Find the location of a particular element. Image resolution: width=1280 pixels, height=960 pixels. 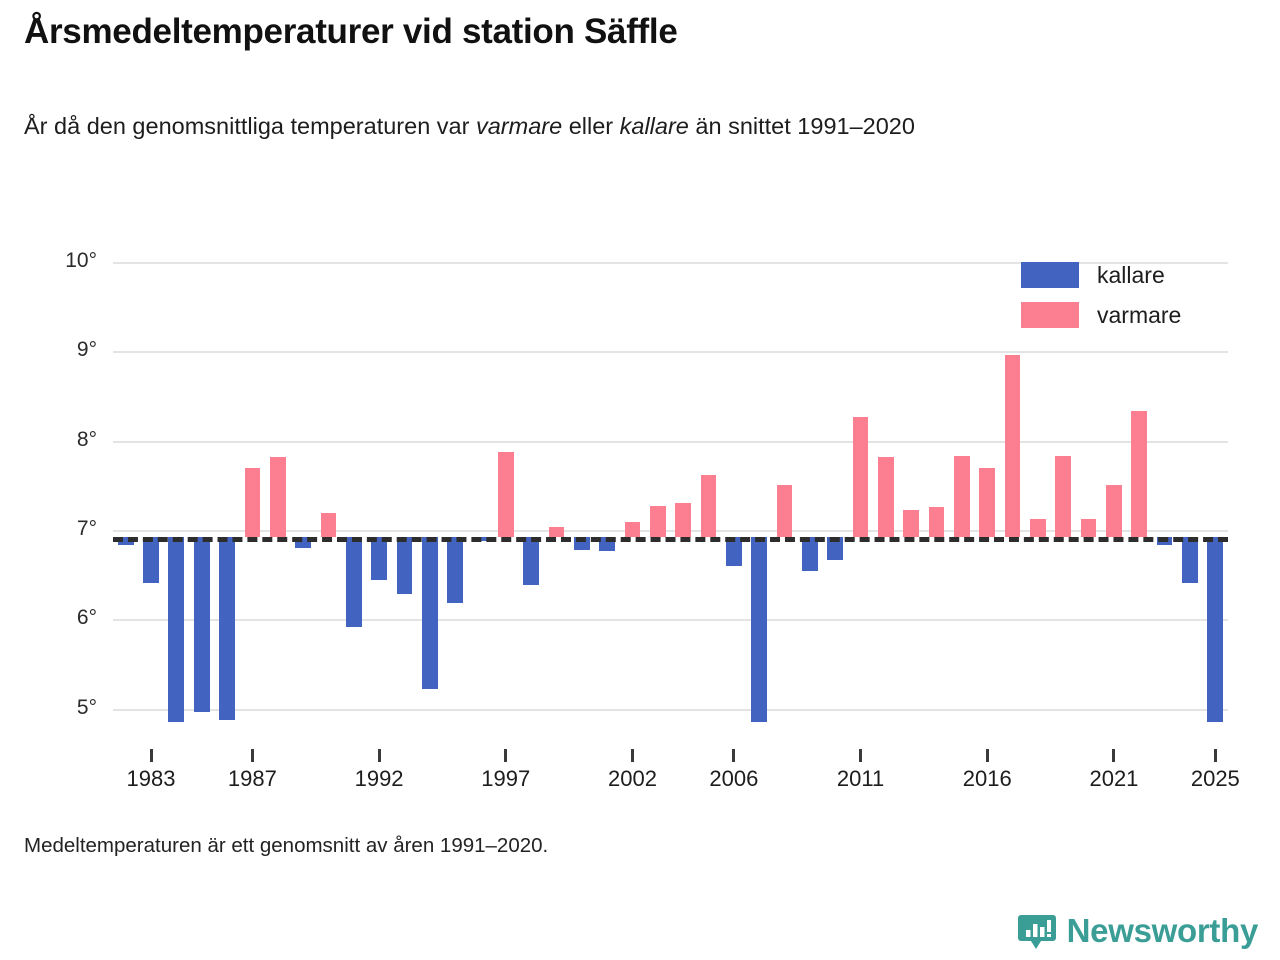

y-axis-tick-label: 8° is located at coordinates (86, 439).